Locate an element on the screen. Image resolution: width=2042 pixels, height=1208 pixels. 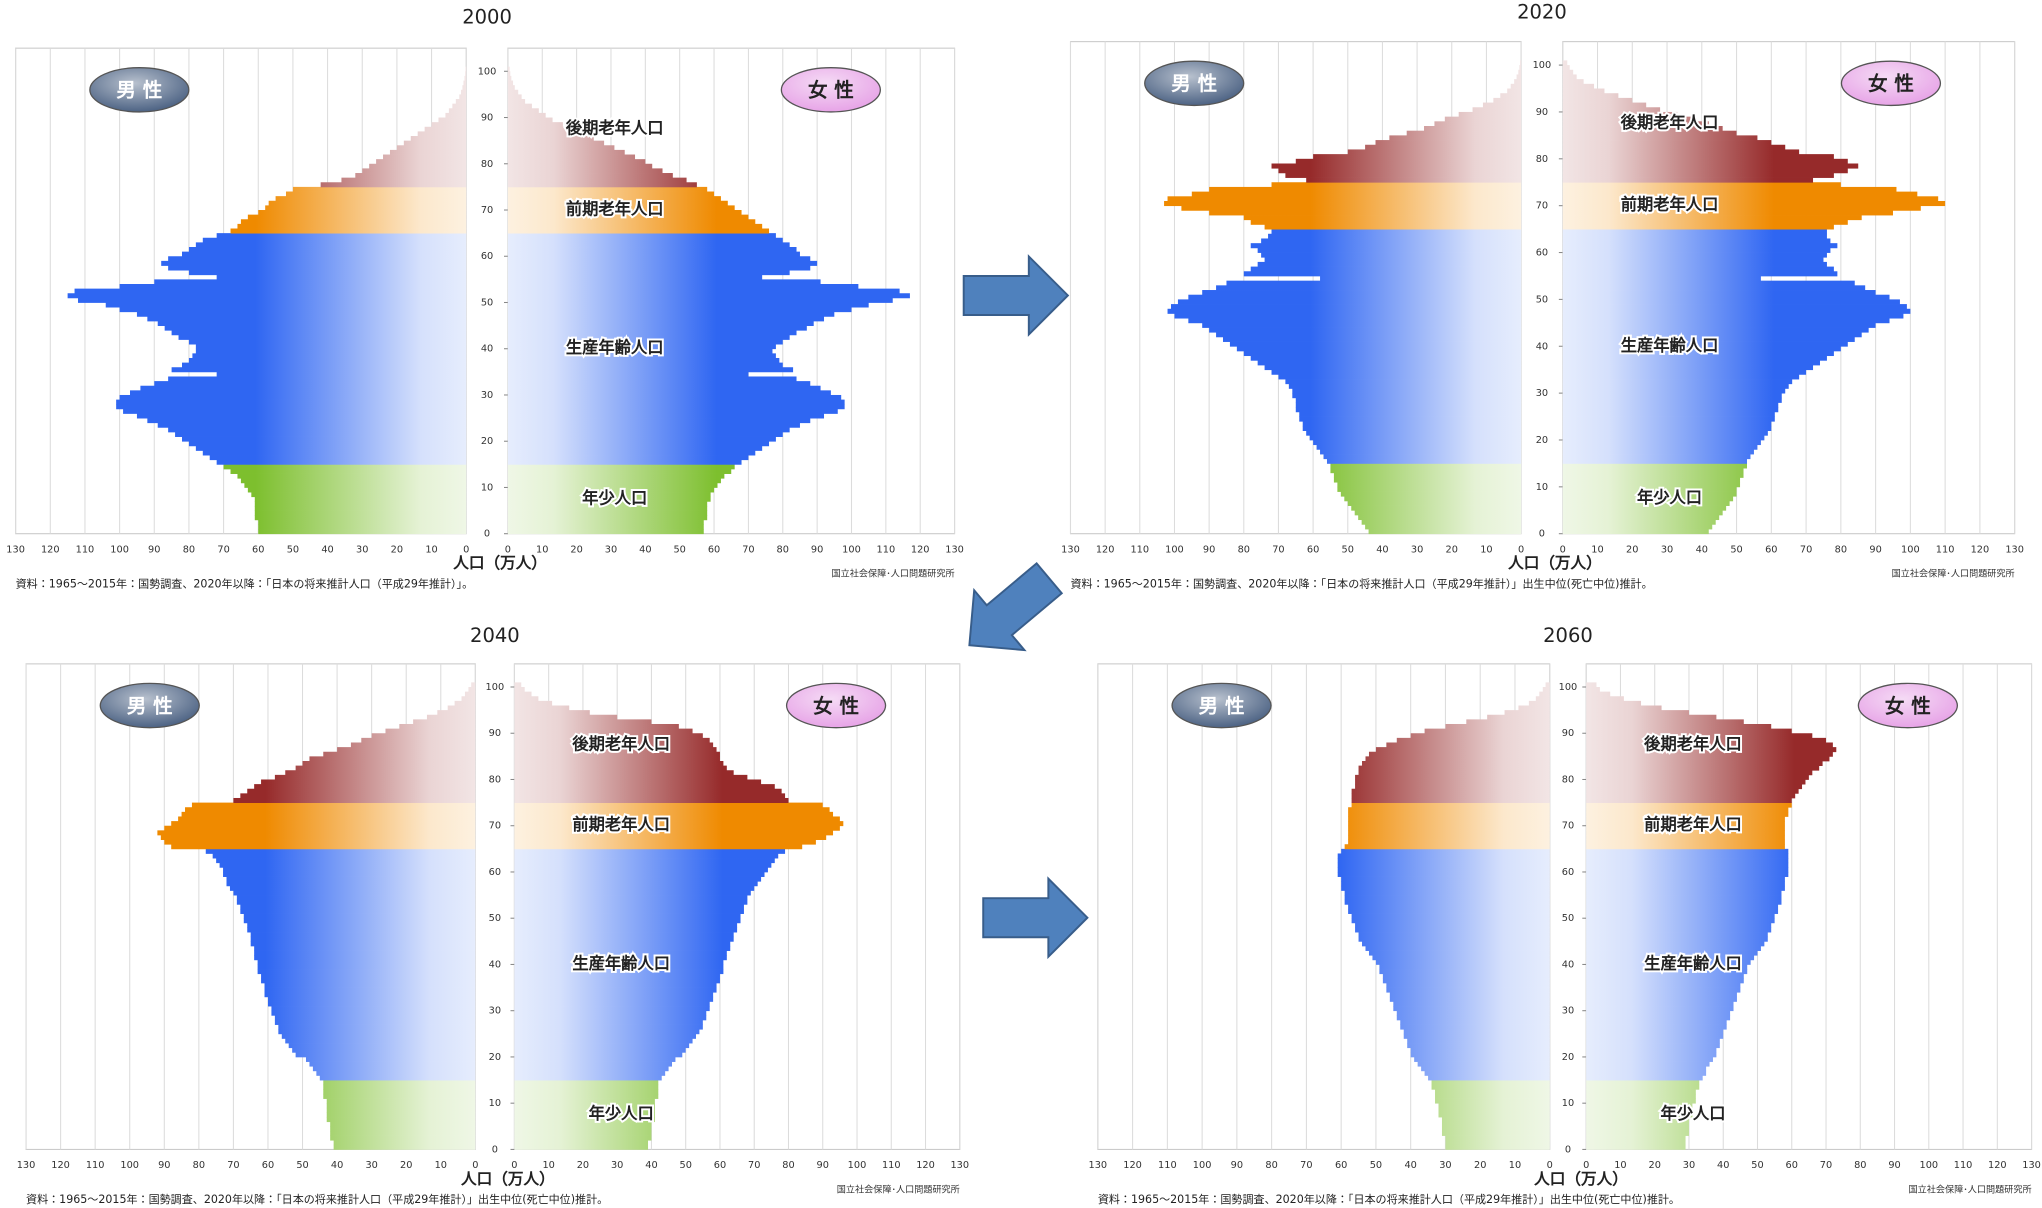
x-tick-label: 60 is located at coordinates (1341, 1165).